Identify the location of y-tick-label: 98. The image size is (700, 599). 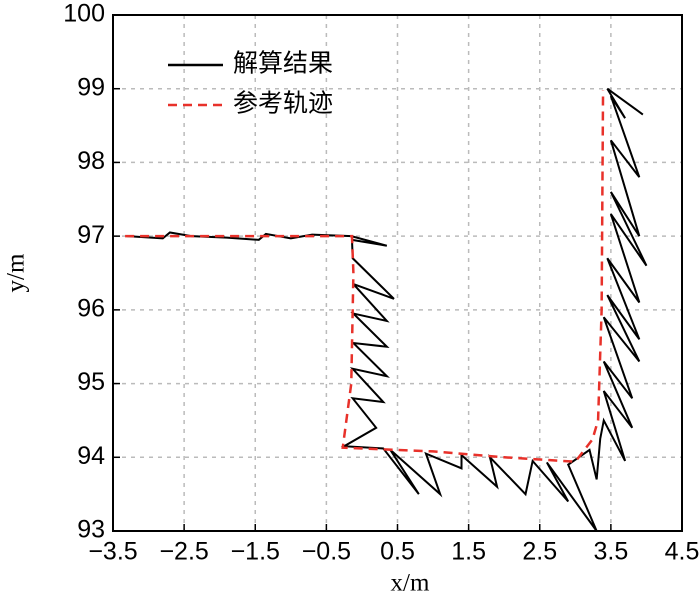
(91, 161).